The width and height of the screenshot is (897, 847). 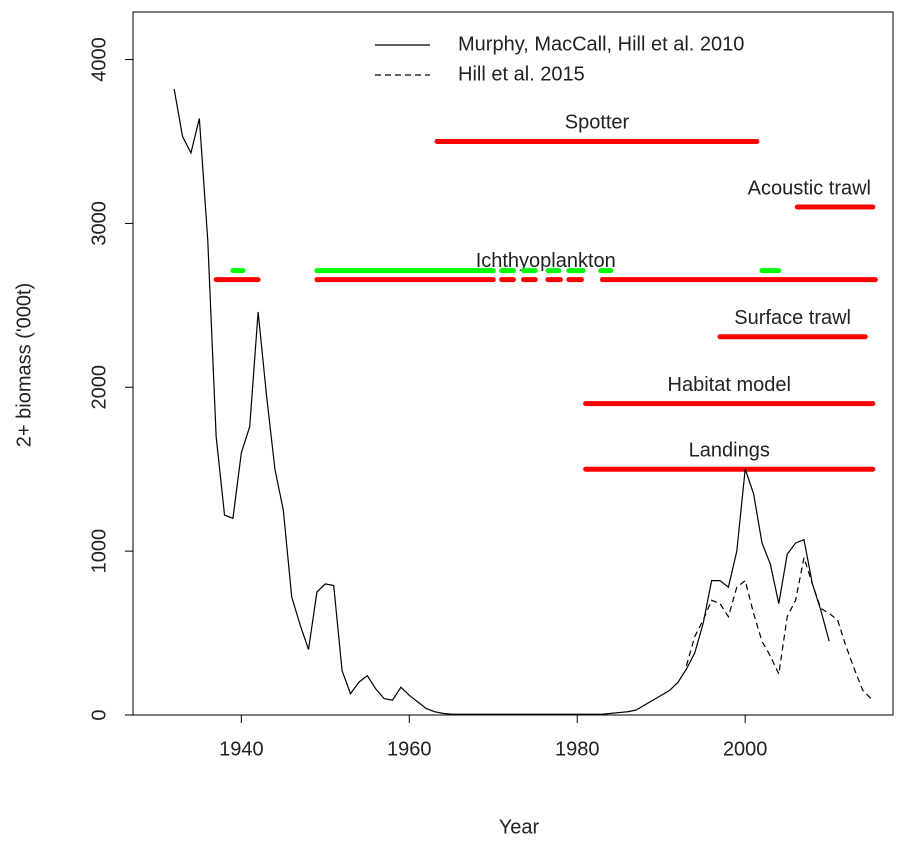 What do you see at coordinates (778, 628) in the screenshot?
I see `data-line` at bounding box center [778, 628].